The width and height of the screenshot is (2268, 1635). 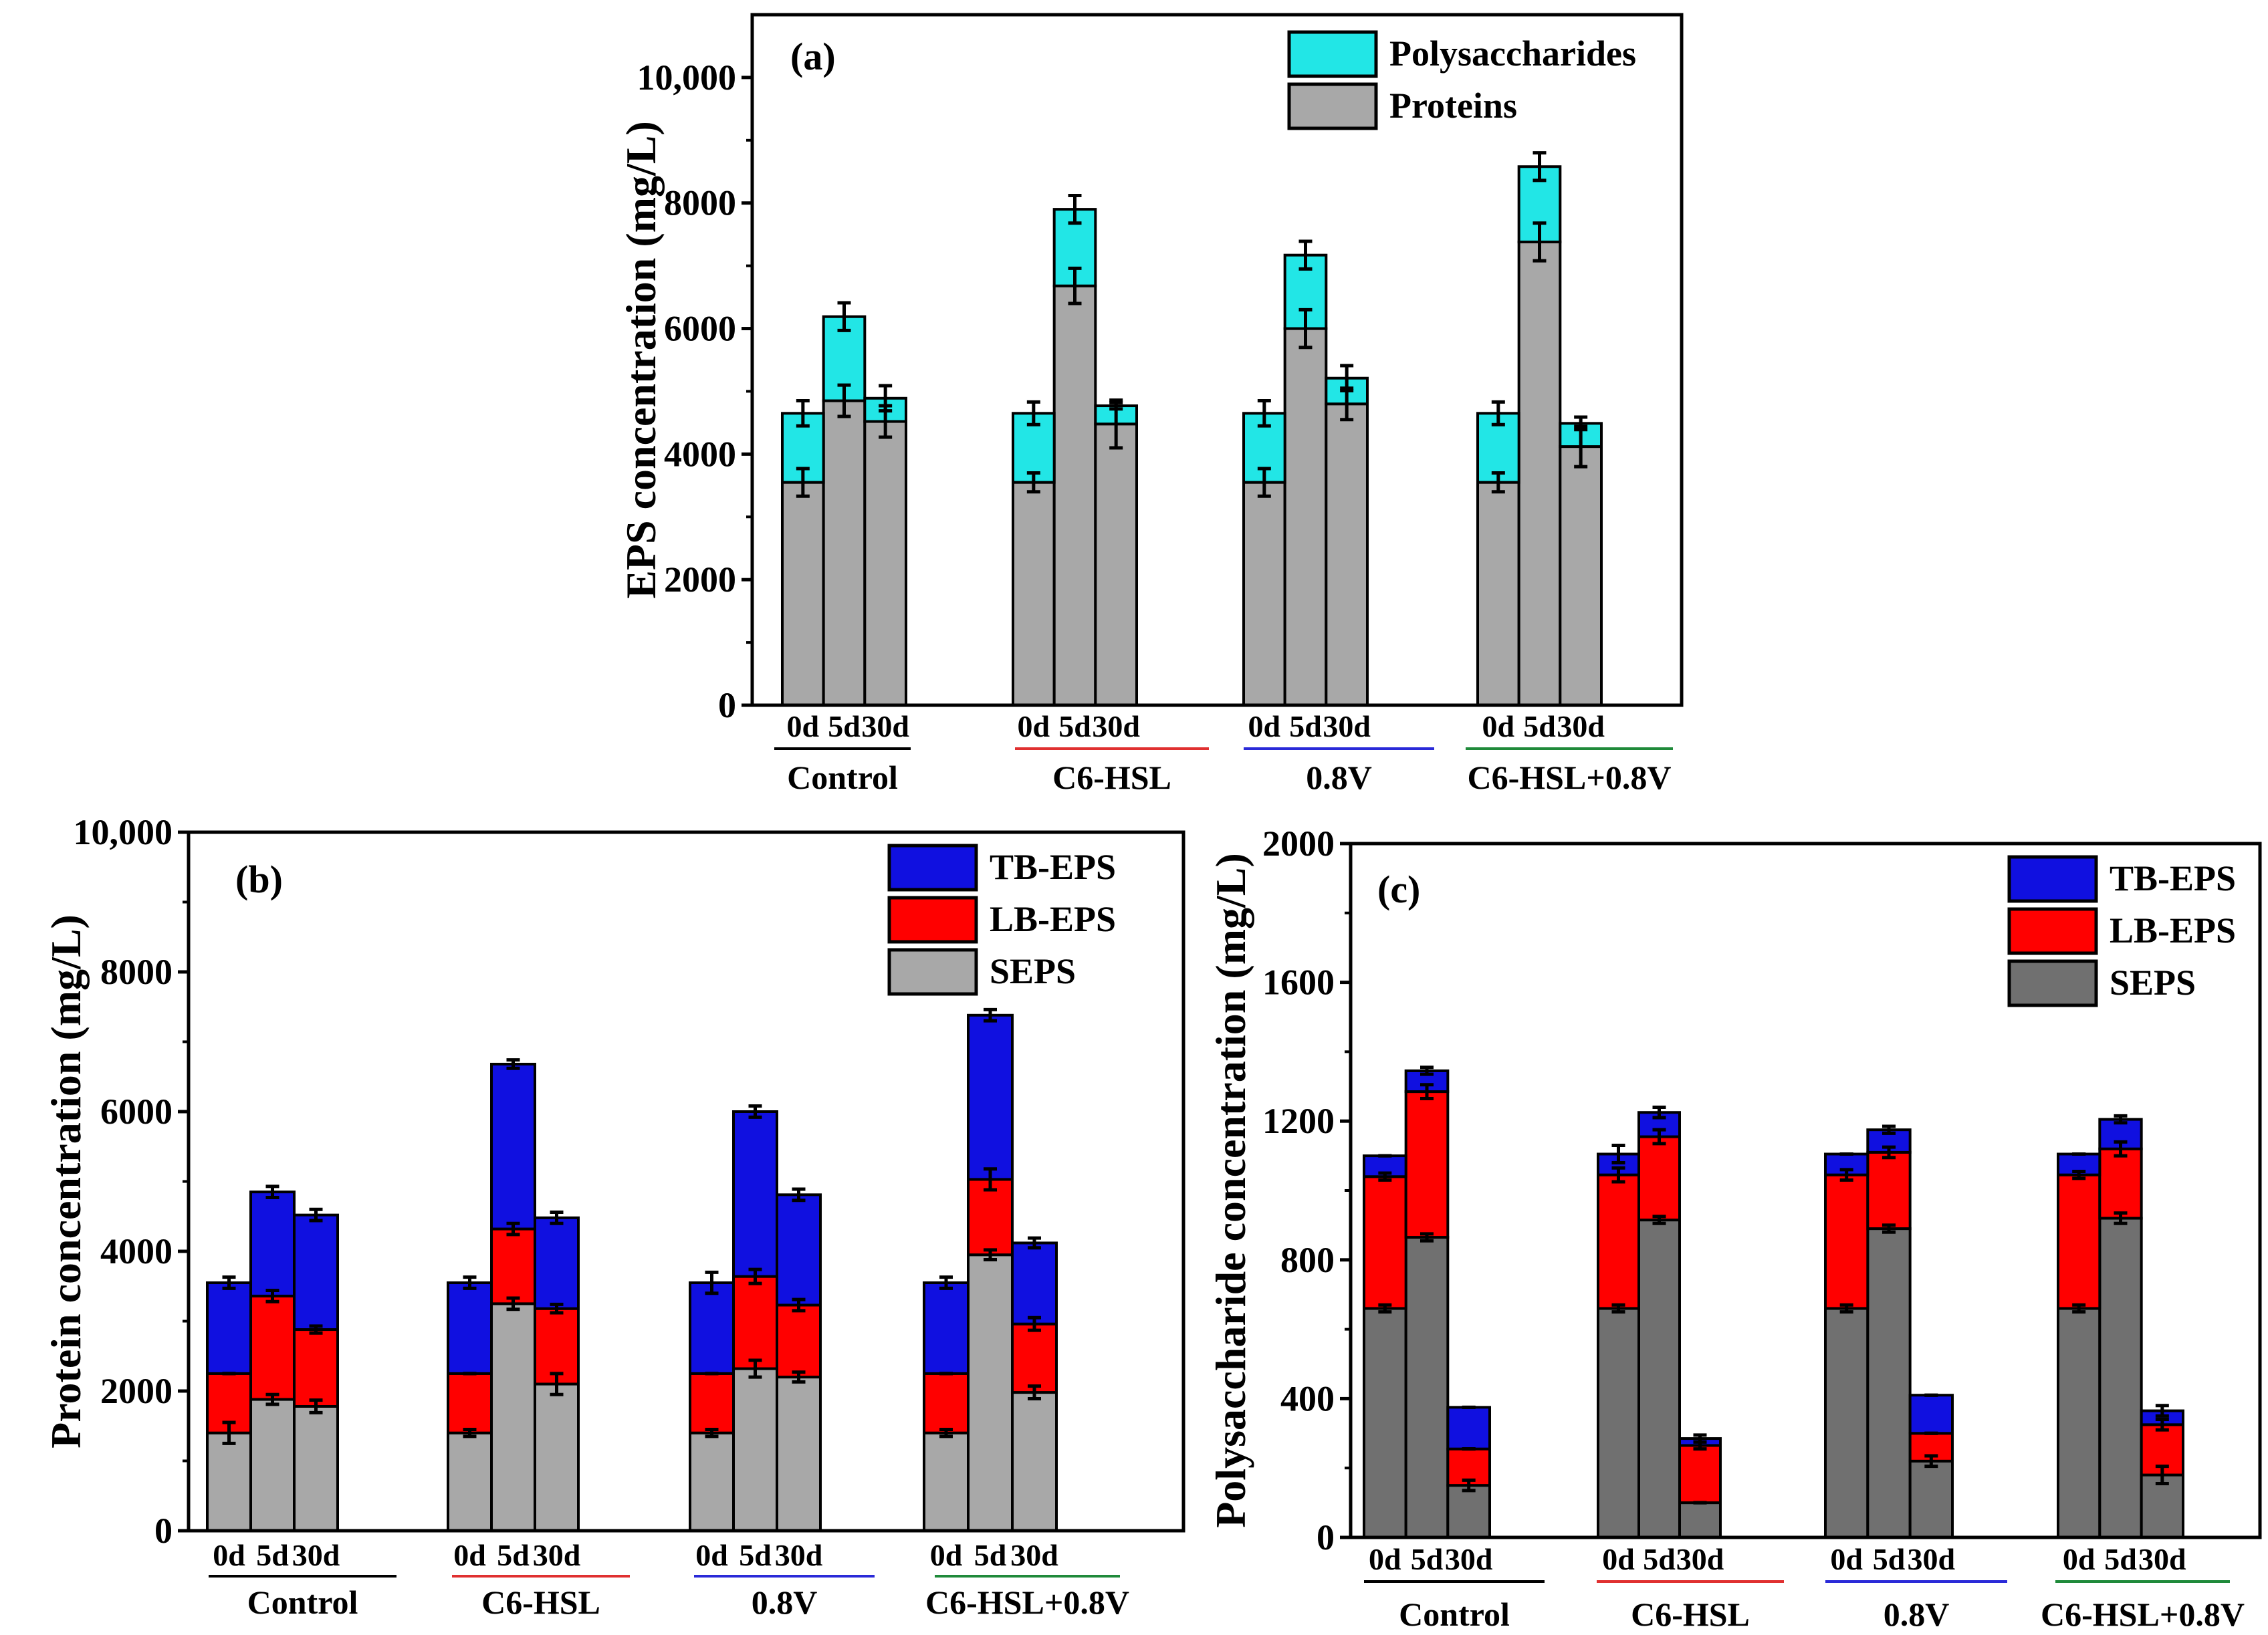 What do you see at coordinates (1033, 971) in the screenshot?
I see `legend-label-b: SEPS` at bounding box center [1033, 971].